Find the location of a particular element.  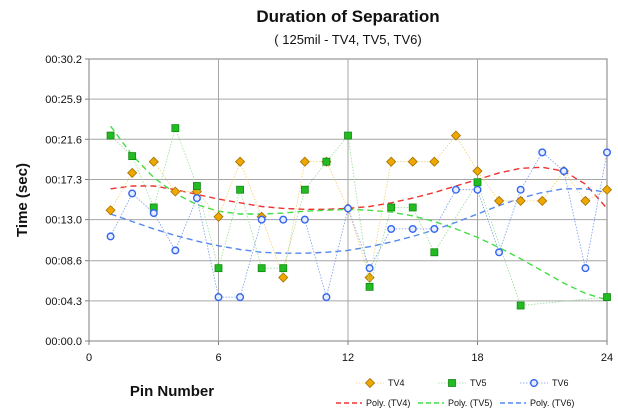

x-axis-title: Pin Number is located at coordinates (172, 391).